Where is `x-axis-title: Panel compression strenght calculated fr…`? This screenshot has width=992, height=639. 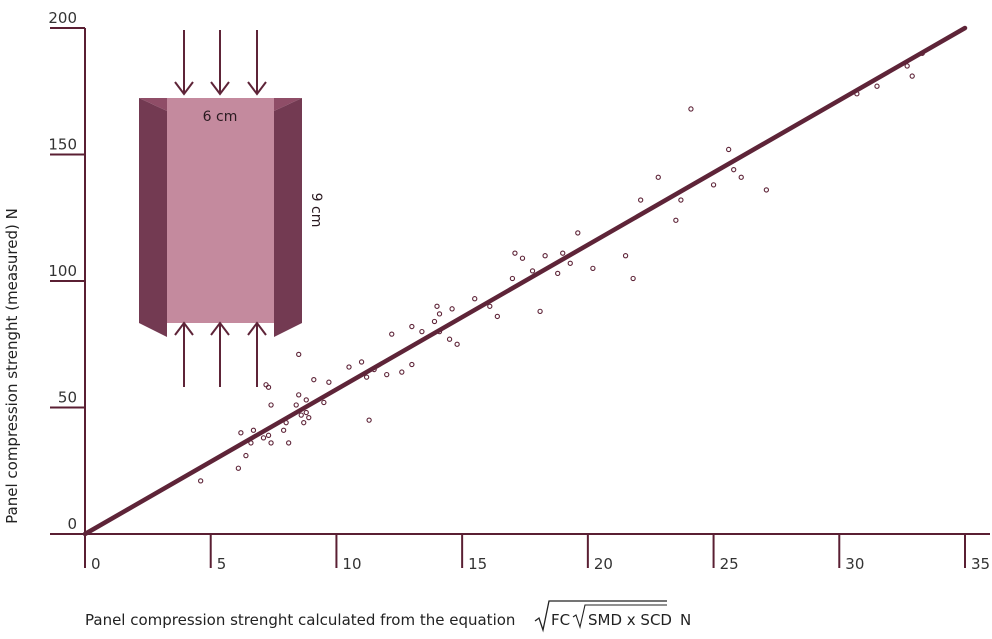
x-axis-title: Panel compression strenght calculated fr… is located at coordinates (388, 616).